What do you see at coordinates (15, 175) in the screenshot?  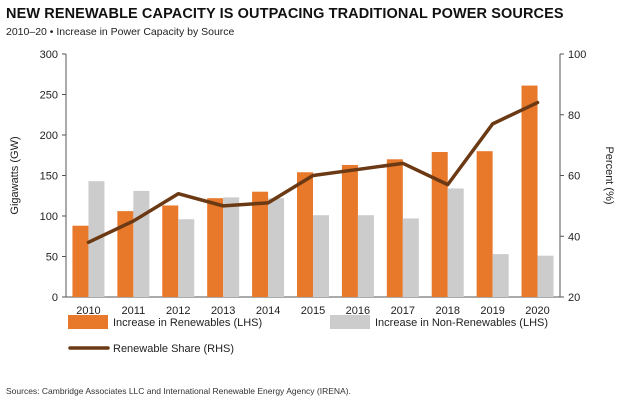 I see `y-axis-title-left: Gigawatts (GW)` at bounding box center [15, 175].